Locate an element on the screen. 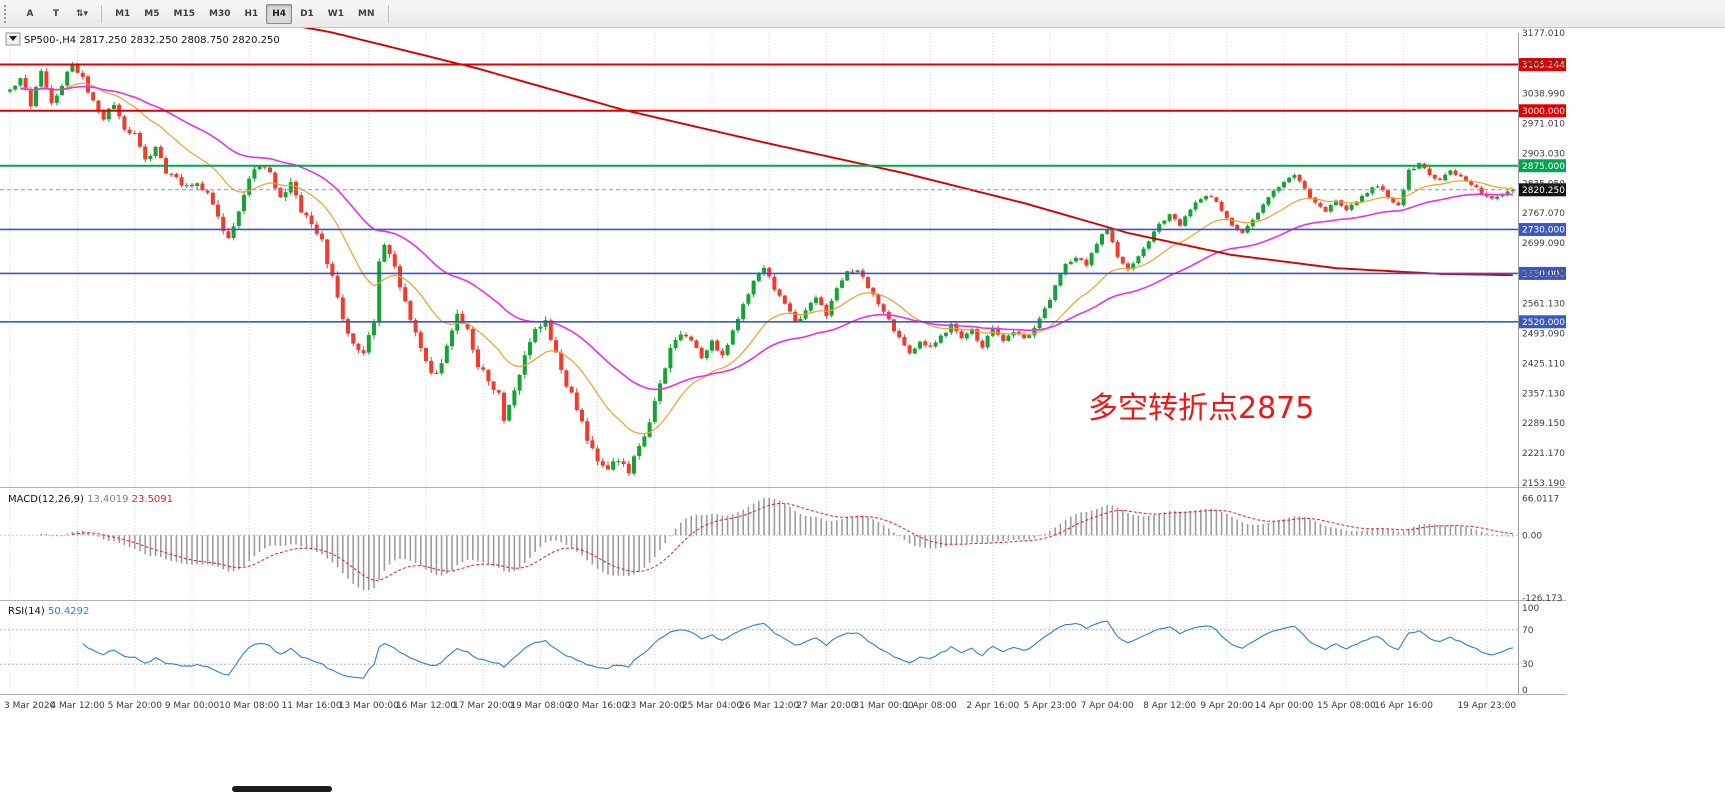 The image size is (1725, 793). svg-text: 2820.250 is located at coordinates (1543, 191).